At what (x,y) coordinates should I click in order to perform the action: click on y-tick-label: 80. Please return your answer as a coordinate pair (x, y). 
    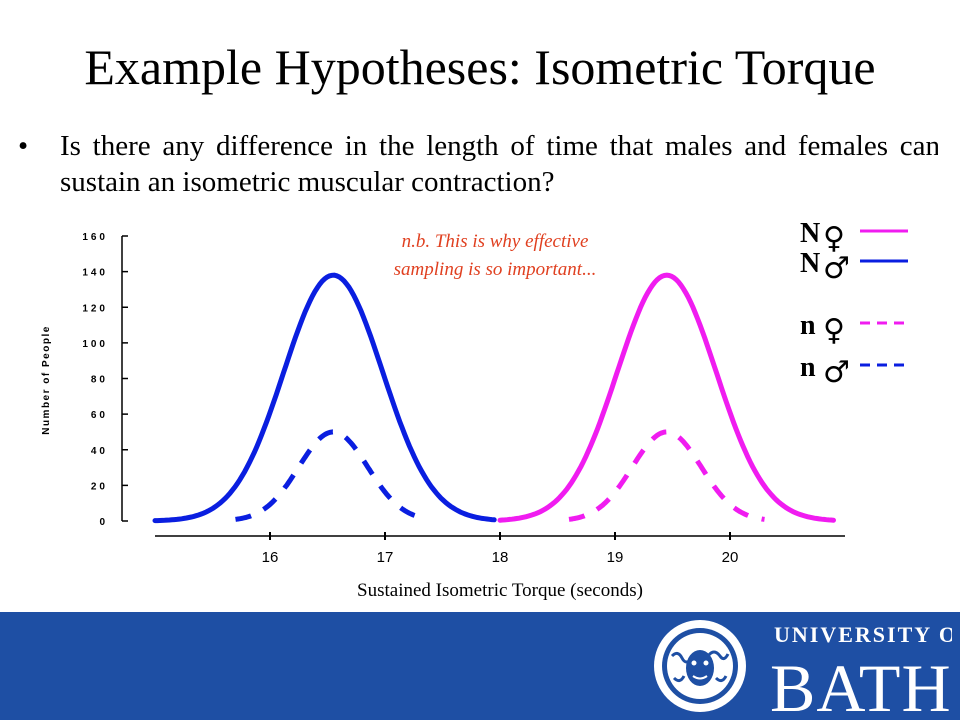
    Looking at the image, I should click on (99, 380).